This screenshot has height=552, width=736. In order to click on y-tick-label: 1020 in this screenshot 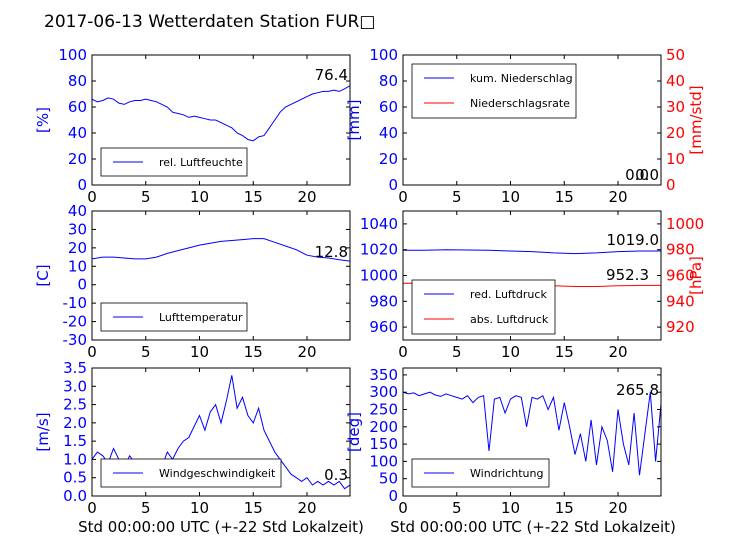, I will do `click(379, 250)`.